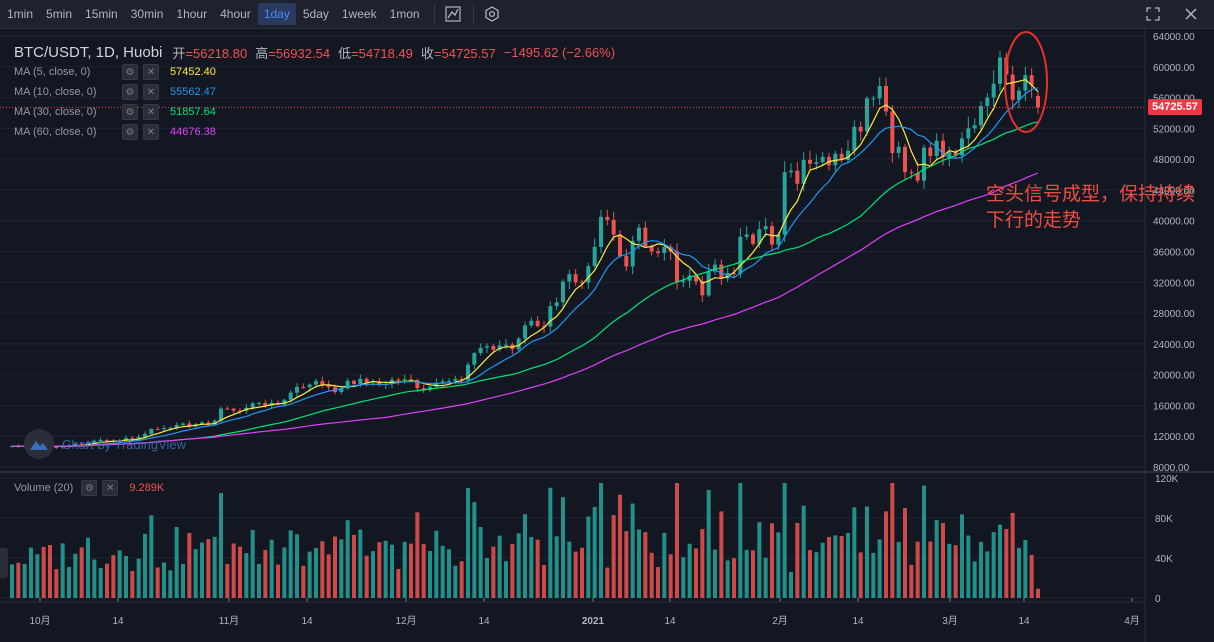 Image resolution: width=1214 pixels, height=642 pixels. I want to click on price-tick-label: 64000.00, so click(1174, 37).